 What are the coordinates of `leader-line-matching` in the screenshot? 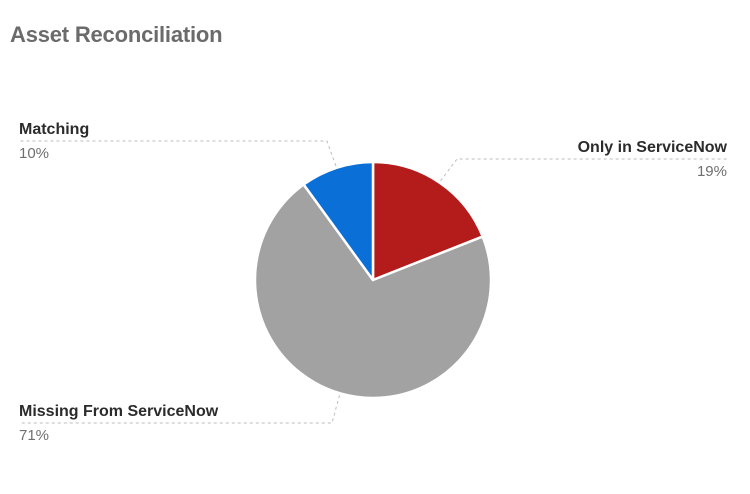 It's located at (178, 153).